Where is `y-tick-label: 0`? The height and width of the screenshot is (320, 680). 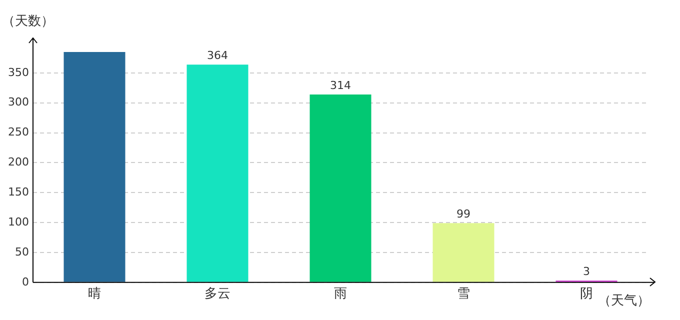
y-tick-label: 0 is located at coordinates (25, 281).